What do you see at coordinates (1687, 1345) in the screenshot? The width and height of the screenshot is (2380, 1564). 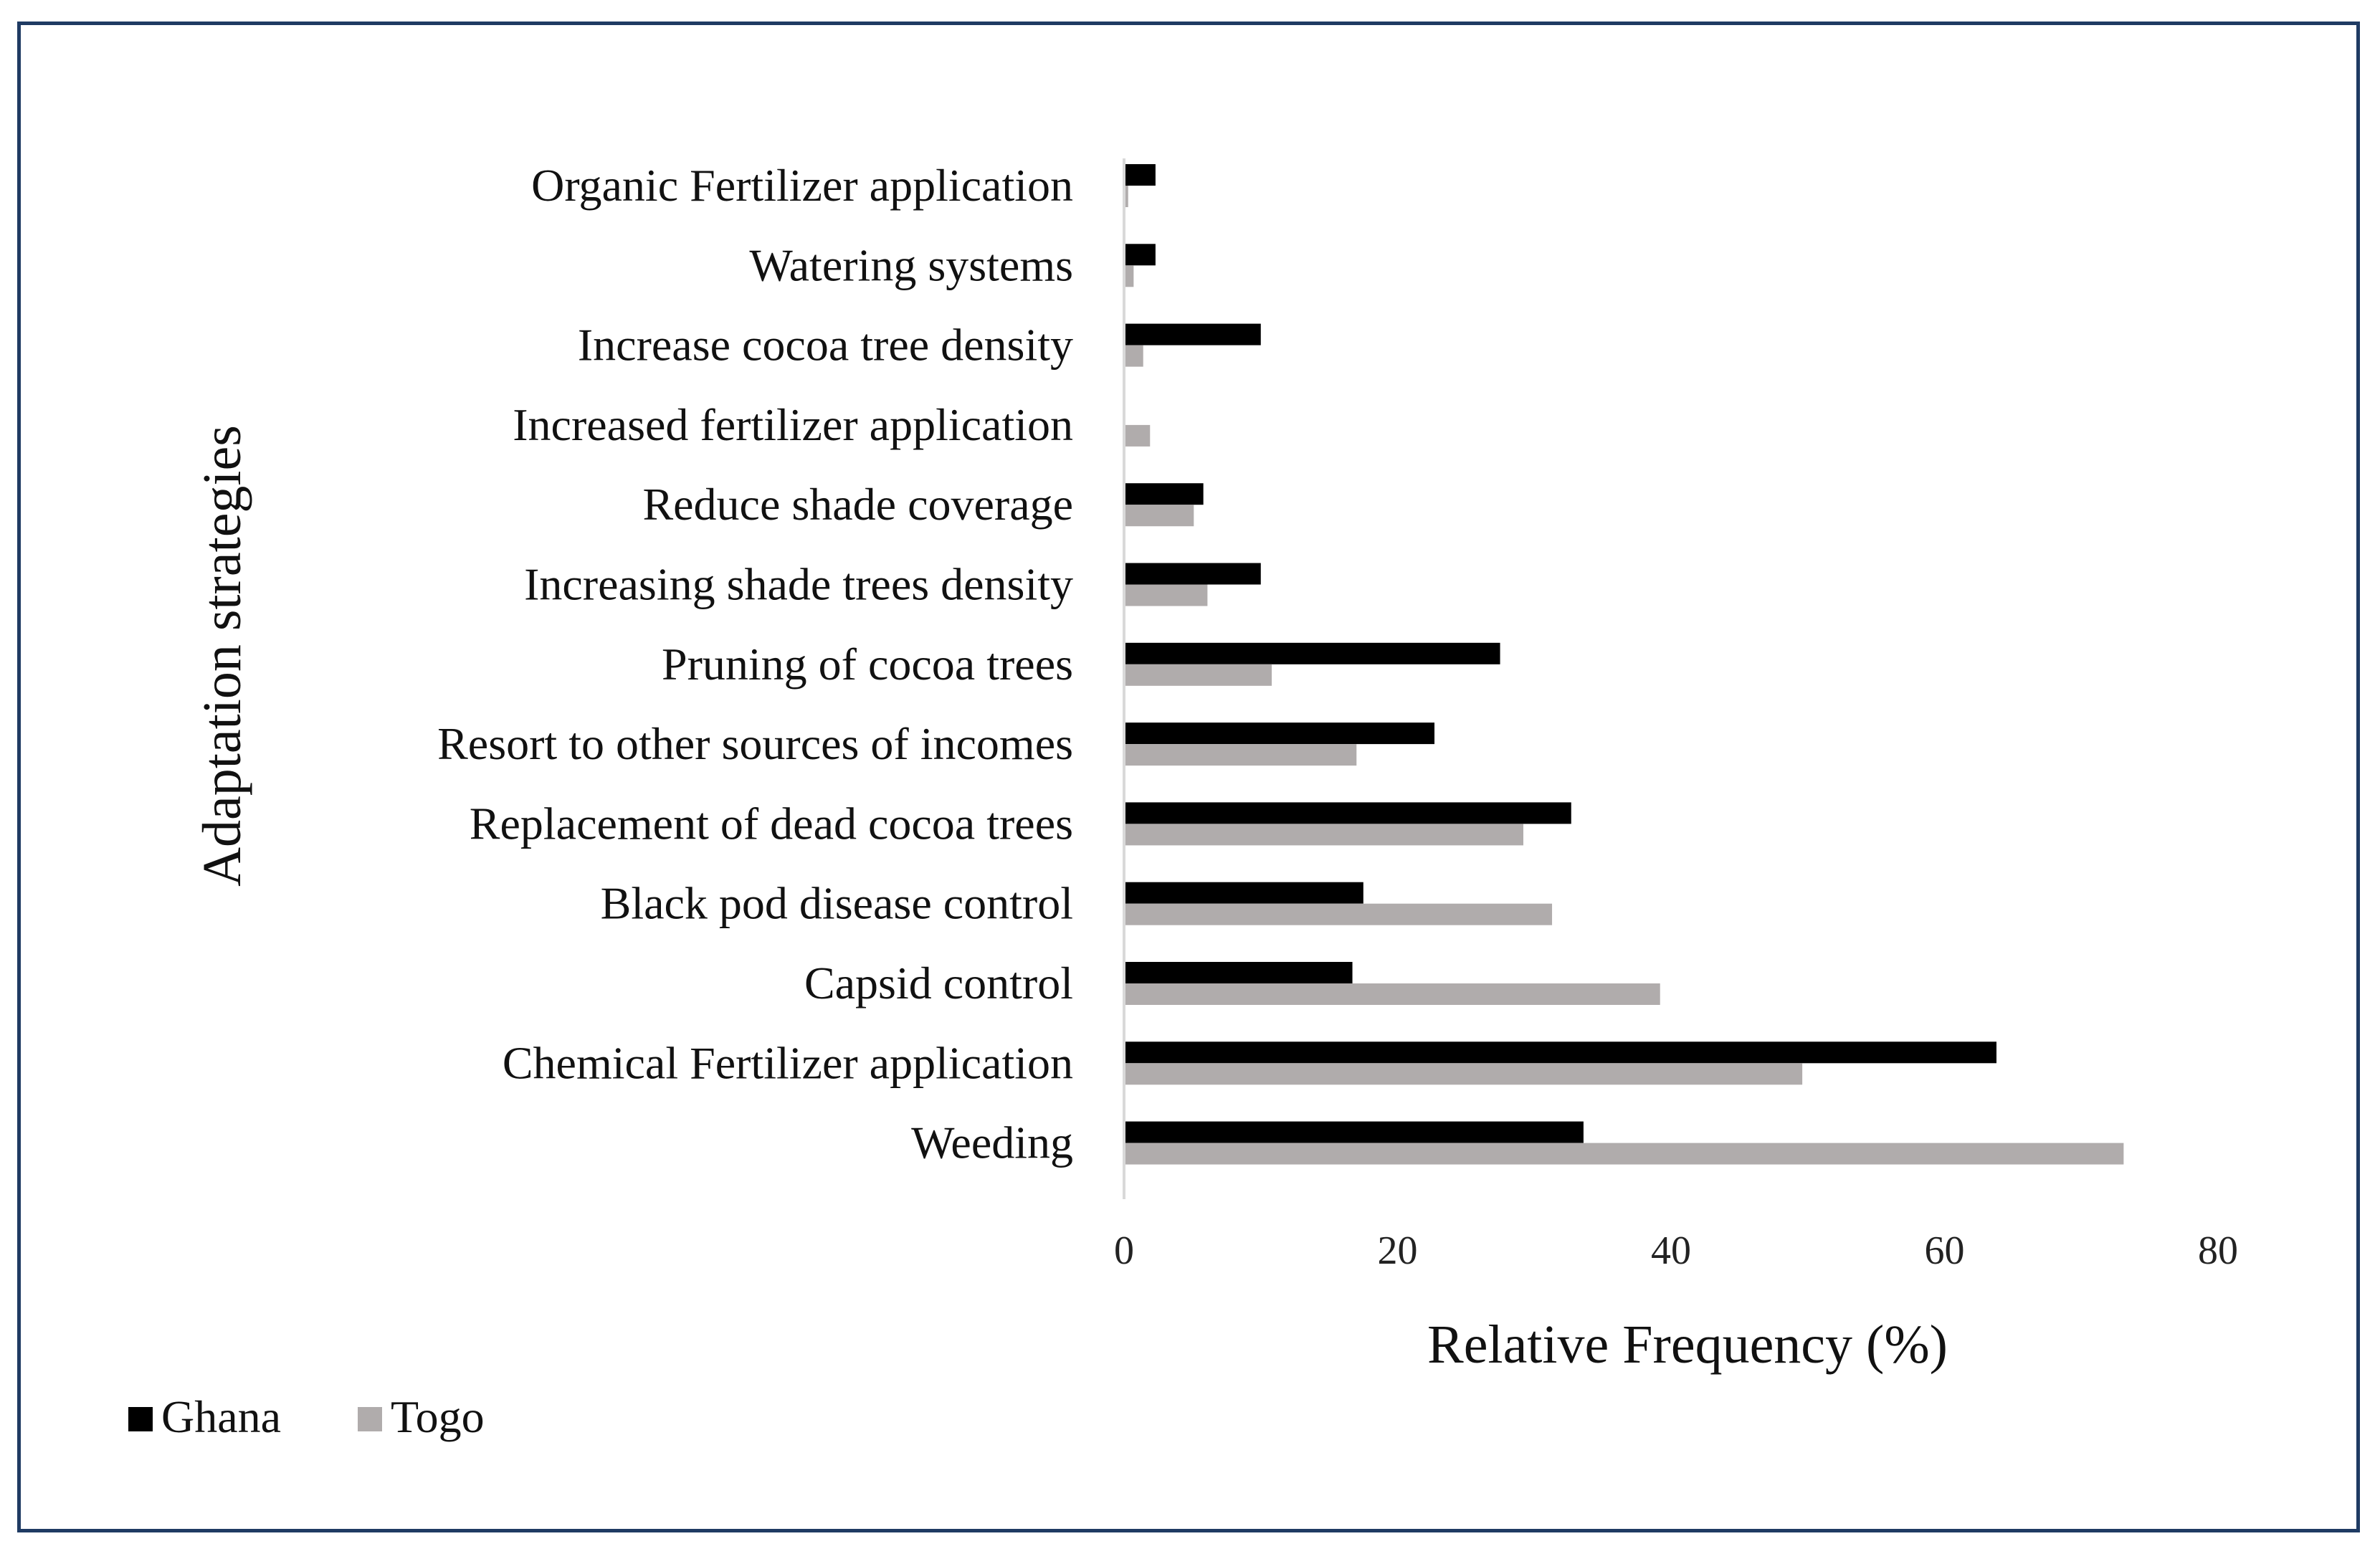 I see `x-axis-title: Relative Frequency (%)` at bounding box center [1687, 1345].